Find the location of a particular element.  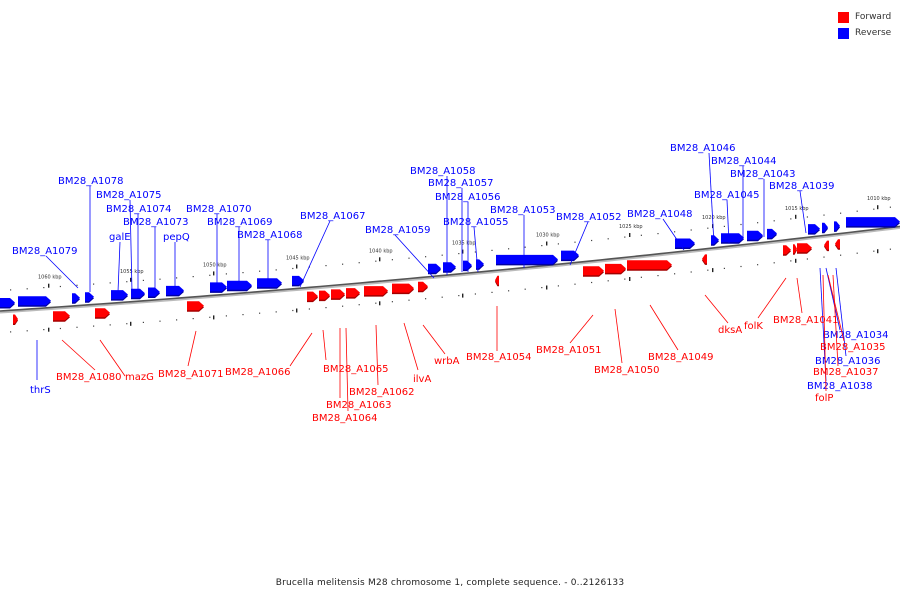

gene-label: BM28_A1041 is located at coordinates (806, 320).